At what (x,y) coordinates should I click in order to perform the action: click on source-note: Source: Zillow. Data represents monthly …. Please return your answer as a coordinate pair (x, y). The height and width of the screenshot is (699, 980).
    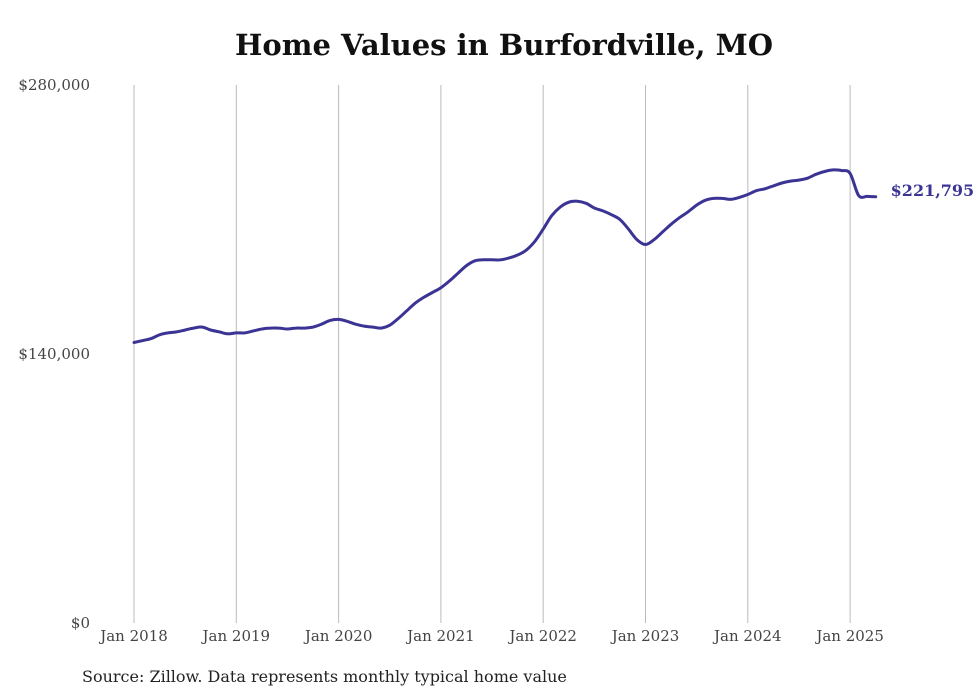
    Looking at the image, I should click on (324, 676).